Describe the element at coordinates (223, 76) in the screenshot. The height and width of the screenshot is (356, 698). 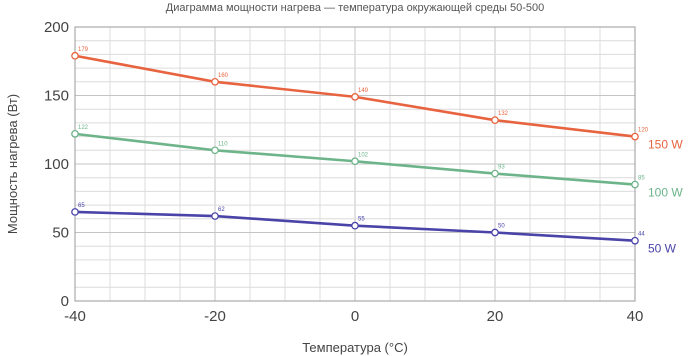
I see `data-label: 160` at that location.